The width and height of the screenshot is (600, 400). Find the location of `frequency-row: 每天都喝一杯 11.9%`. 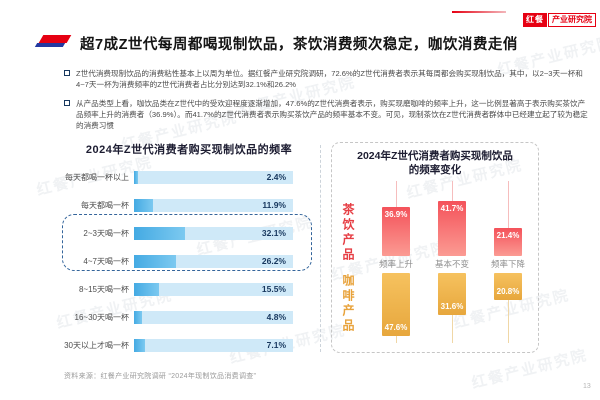

frequency-row: 每天都喝一杯 11.9% is located at coordinates (189, 205).